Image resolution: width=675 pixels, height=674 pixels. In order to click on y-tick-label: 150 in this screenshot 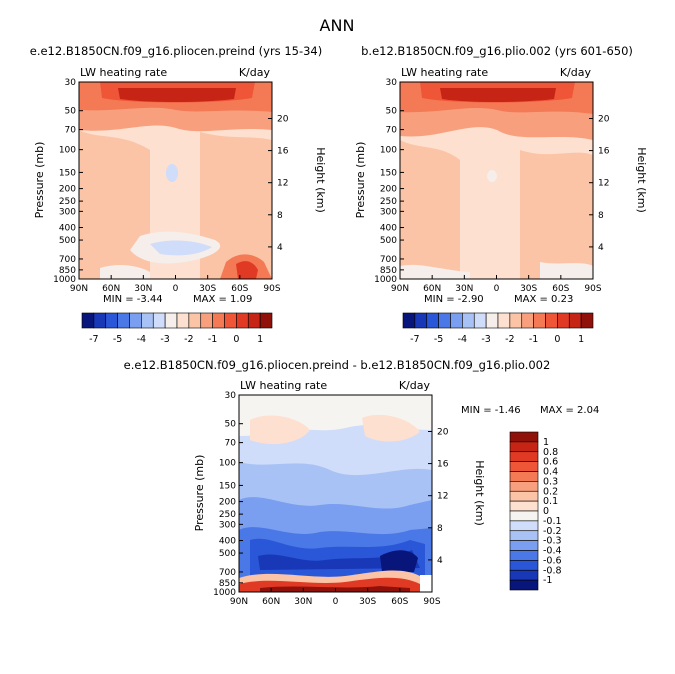, I will do `click(67, 173)`.